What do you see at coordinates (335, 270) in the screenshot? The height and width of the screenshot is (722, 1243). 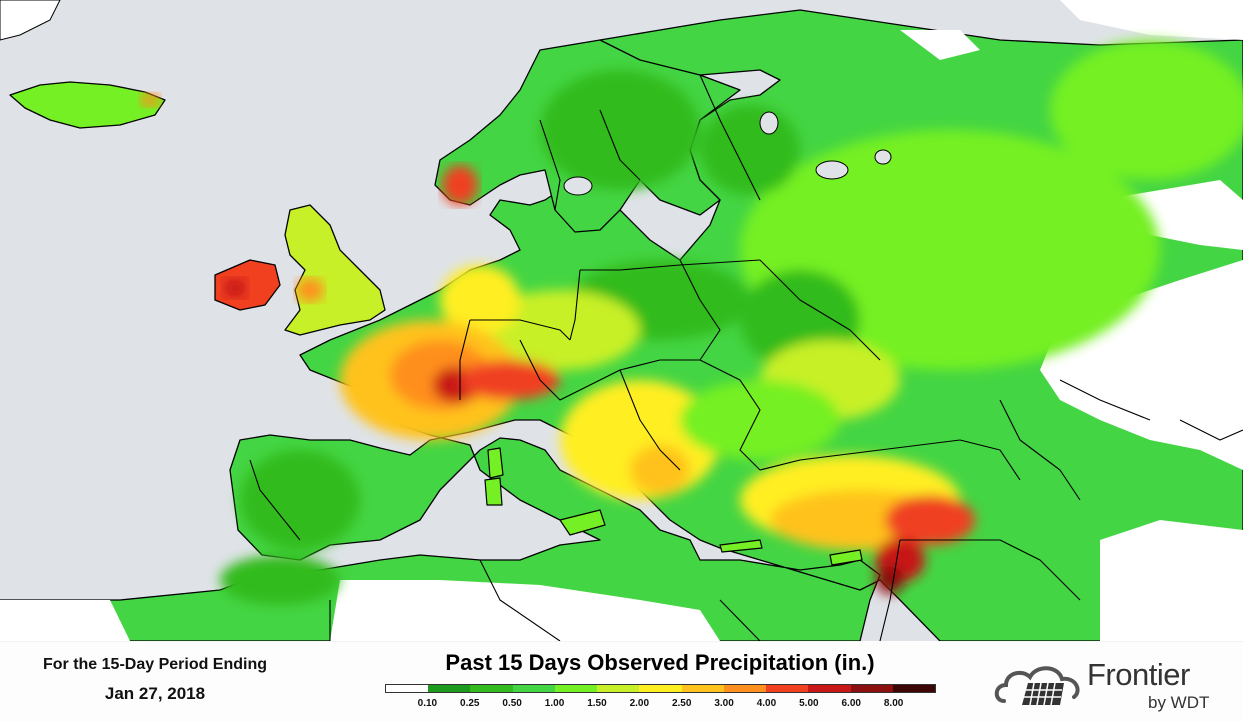 I see `land-great-britain` at bounding box center [335, 270].